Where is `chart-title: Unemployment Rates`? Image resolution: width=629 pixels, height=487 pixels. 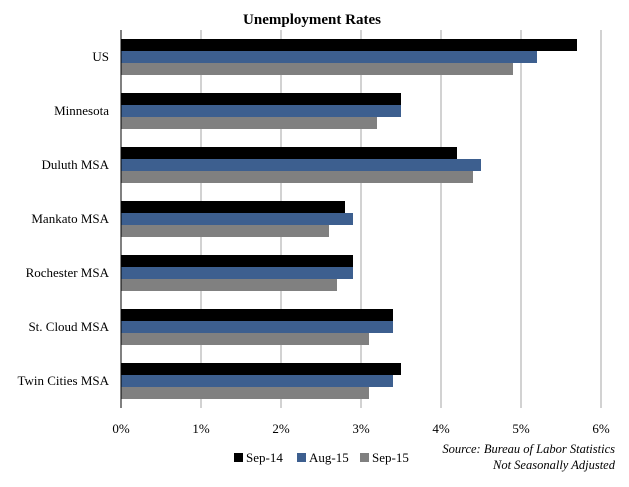
chart-title: Unemployment Rates is located at coordinates (312, 20).